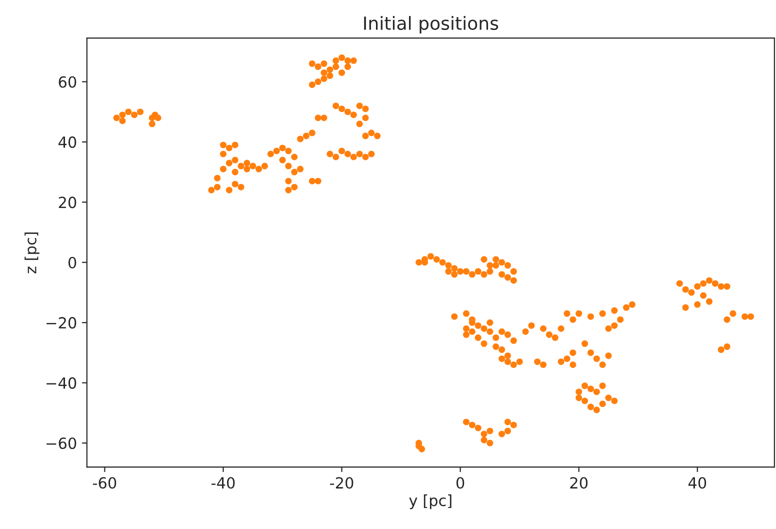  I want to click on chart-title: Initial positions, so click(431, 25).